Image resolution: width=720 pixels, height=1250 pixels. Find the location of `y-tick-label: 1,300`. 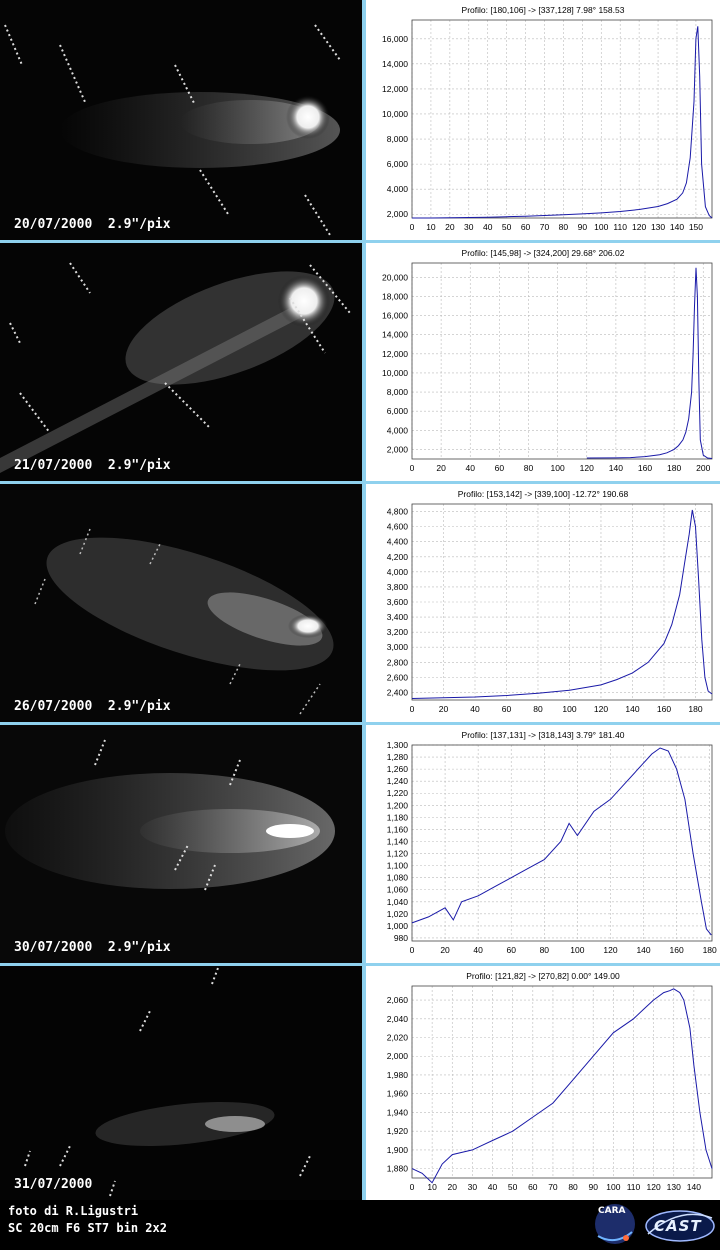

y-tick-label: 1,300 is located at coordinates (398, 745).